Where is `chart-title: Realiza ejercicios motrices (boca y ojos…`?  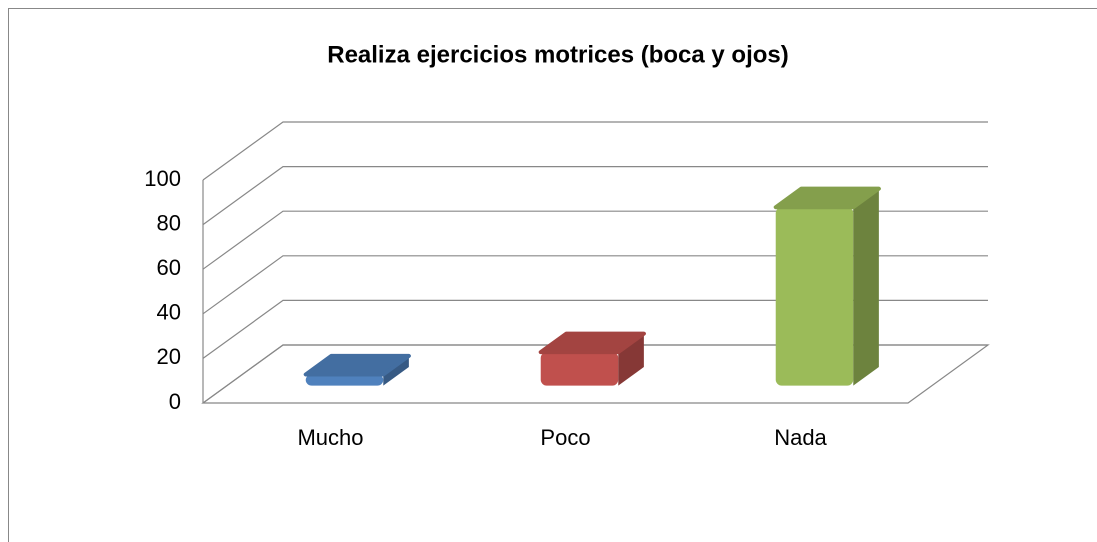
chart-title: Realiza ejercicios motrices (boca y ojos… is located at coordinates (558, 54).